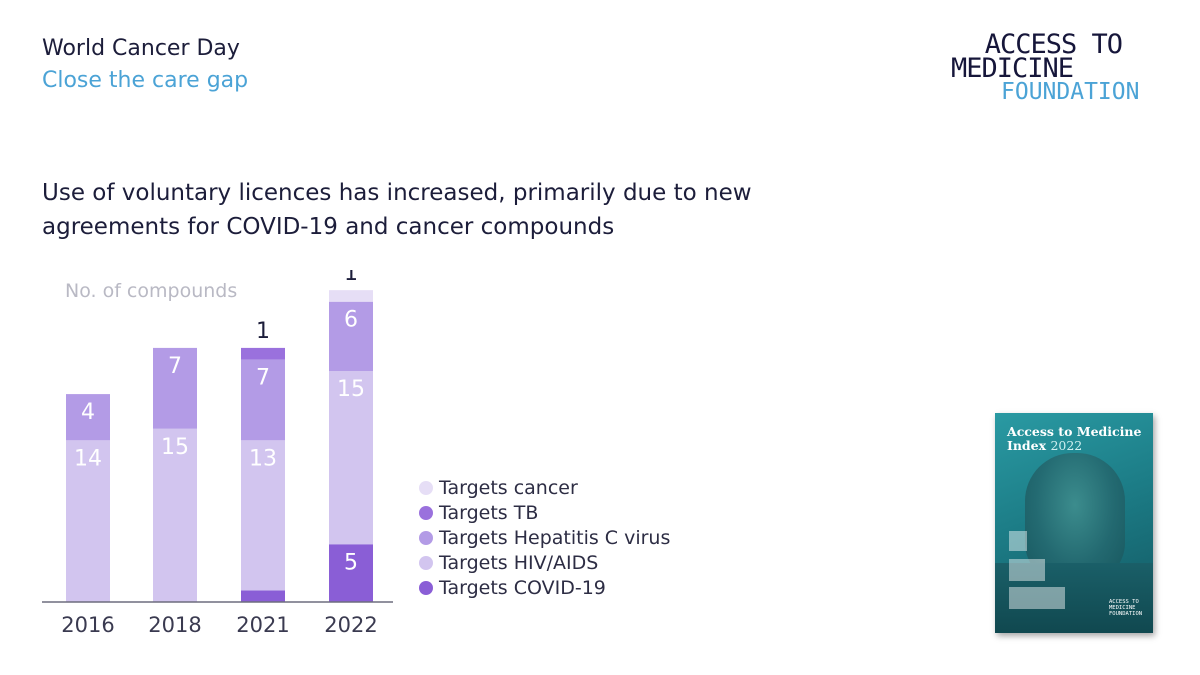  I want to click on report-cover-logo: ACCESS TO MEDICINE FOUNDATION, so click(1125, 608).